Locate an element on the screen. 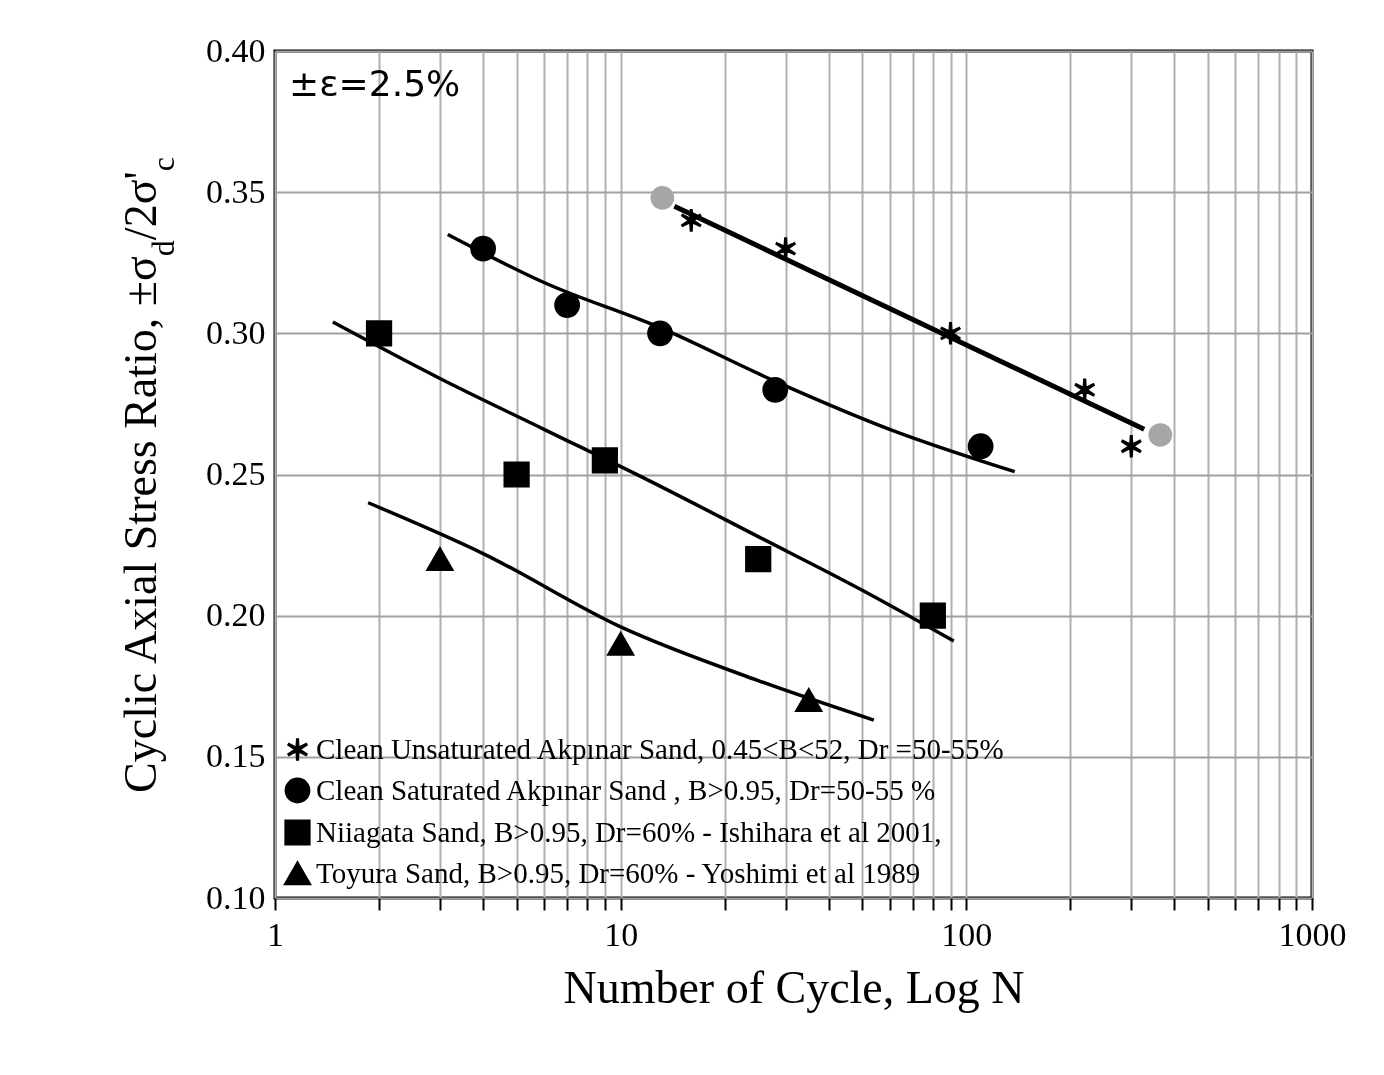  y-tick-label: 0.10 is located at coordinates (236, 897).